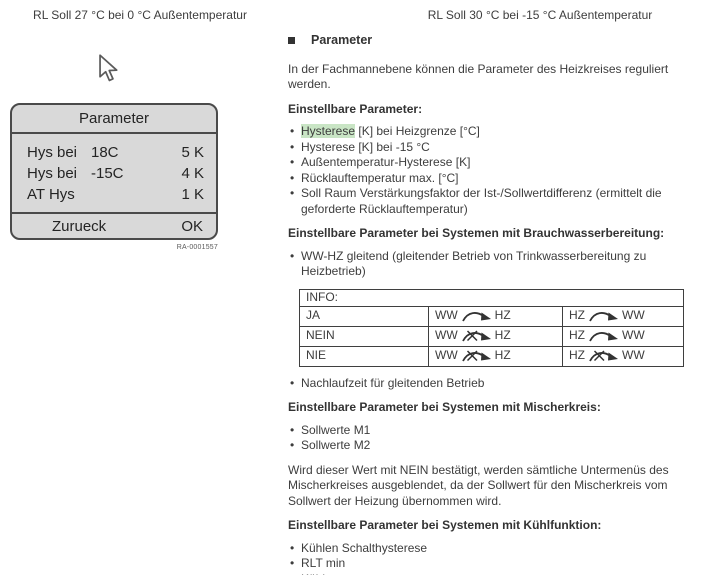  I want to click on device-row-hys-minus15: Hys bei -15C 4 K, so click(115, 173).